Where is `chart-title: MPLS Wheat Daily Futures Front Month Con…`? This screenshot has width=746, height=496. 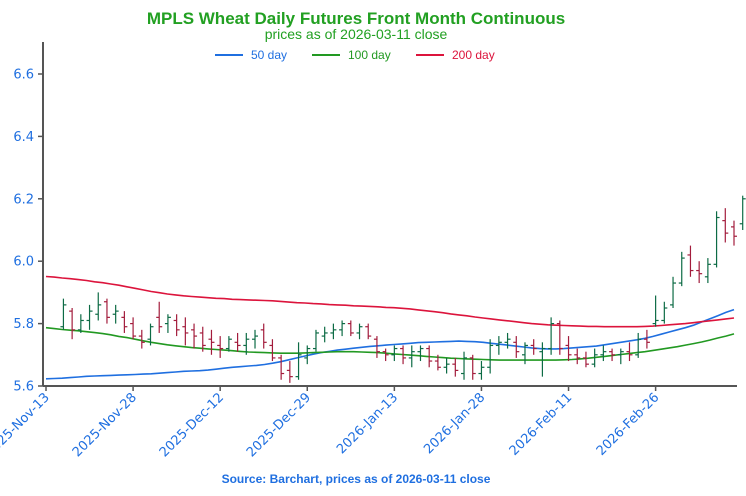
chart-title: MPLS Wheat Daily Futures Front Month Con… is located at coordinates (356, 18).